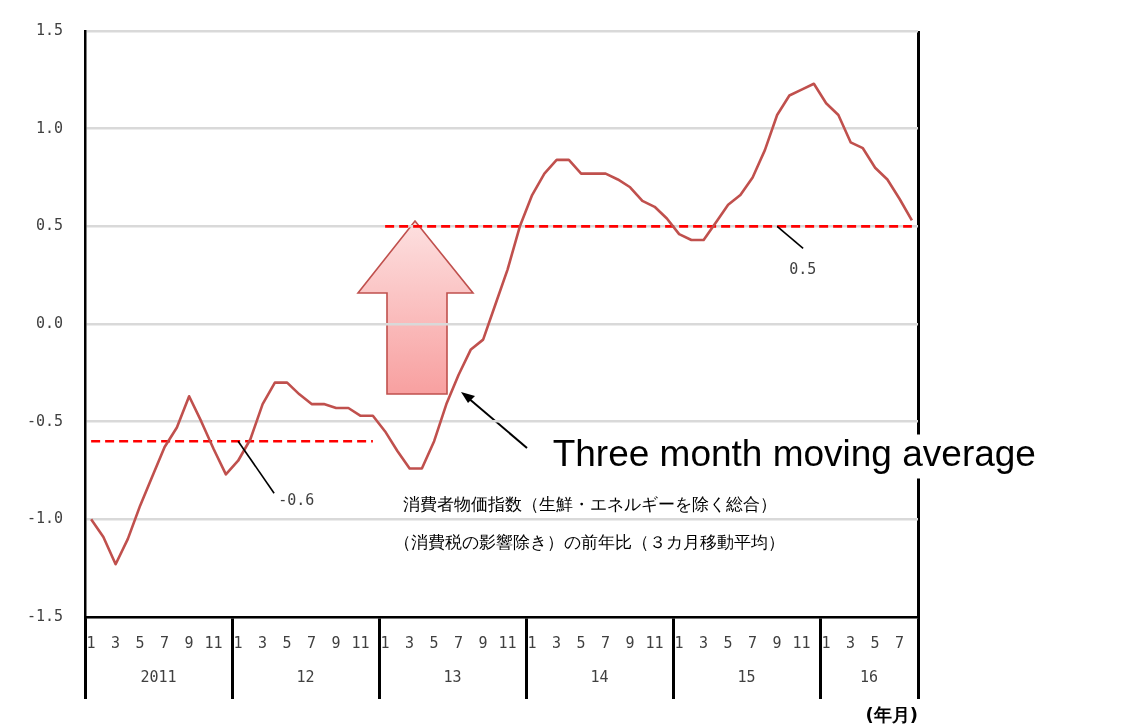 The height and width of the screenshot is (727, 1129). Describe the element at coordinates (746, 676) in the screenshot. I see `x2-tick-label: 15` at that location.